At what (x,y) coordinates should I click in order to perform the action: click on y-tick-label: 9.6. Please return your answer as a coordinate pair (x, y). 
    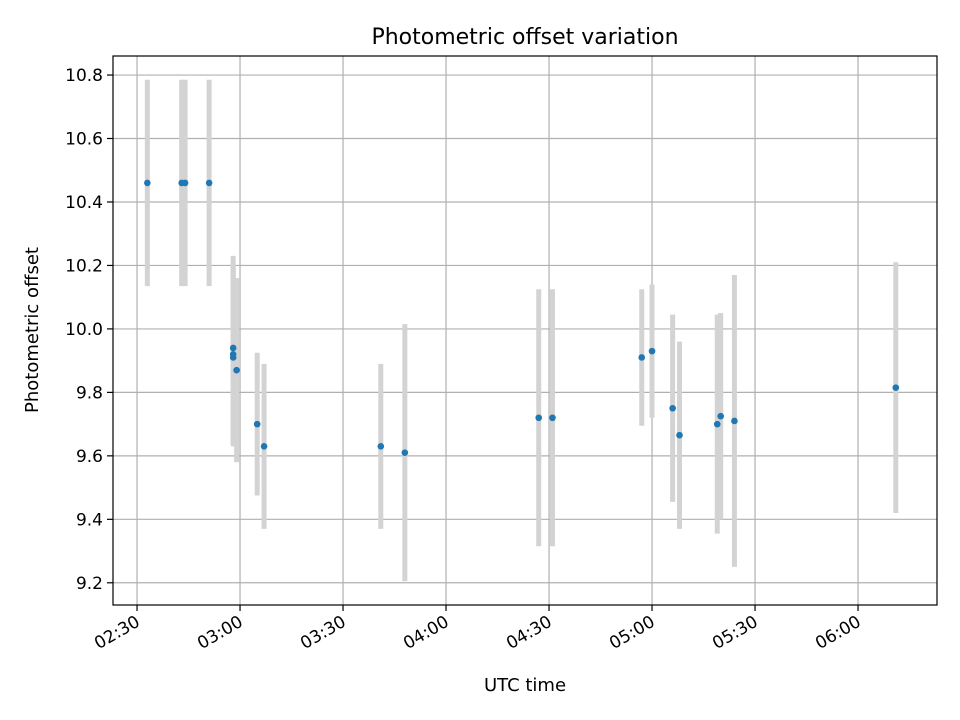
    Looking at the image, I should click on (89, 457).